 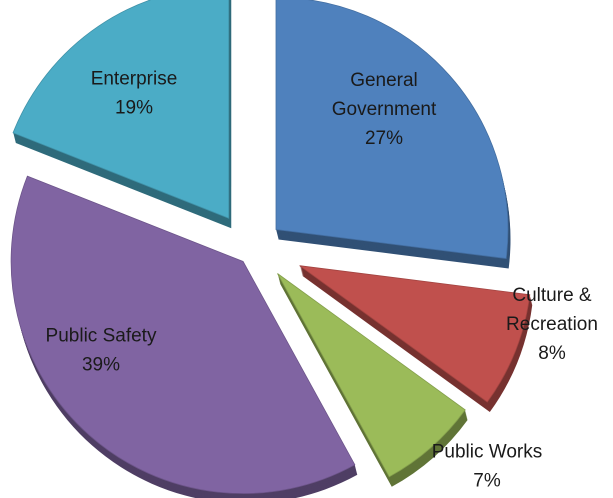 I want to click on slice-value-culture-and-recreation: 8%, so click(x=552, y=353).